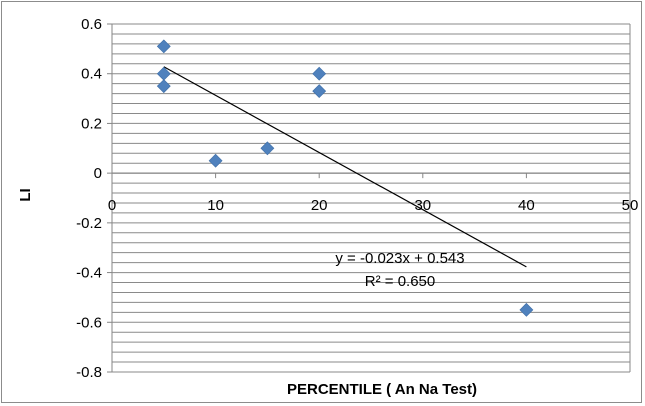 This screenshot has height=406, width=645. Describe the element at coordinates (91, 123) in the screenshot. I see `y-tick-label: 0.2` at that location.